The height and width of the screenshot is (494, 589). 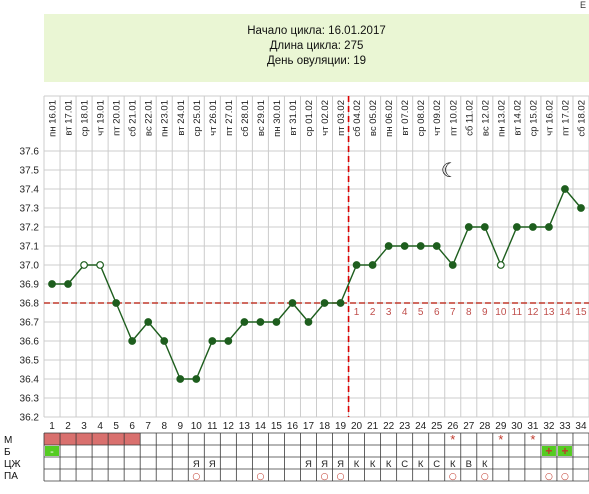 I want to click on x-date-label: чт 26.01, so click(x=213, y=118).